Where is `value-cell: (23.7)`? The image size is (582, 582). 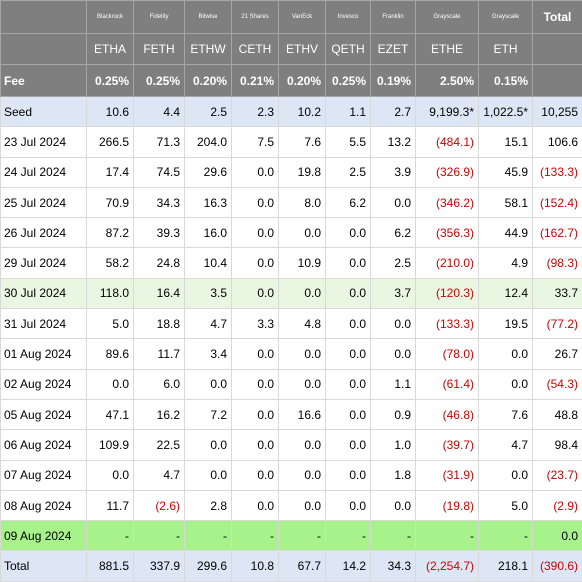 value-cell: (23.7) is located at coordinates (557, 475).